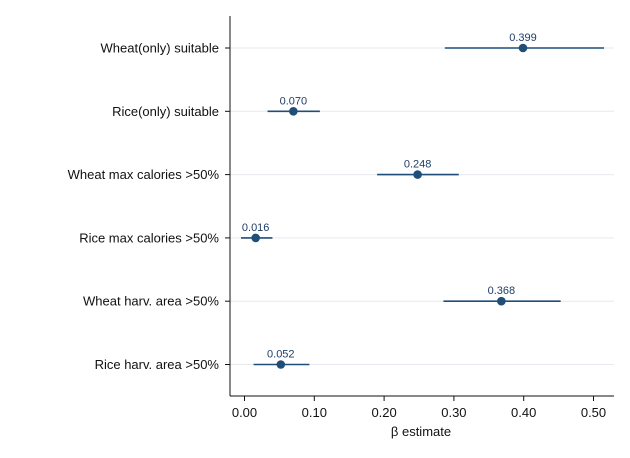  Describe the element at coordinates (523, 38) in the screenshot. I see `estimate-value-label: 0.399` at that location.